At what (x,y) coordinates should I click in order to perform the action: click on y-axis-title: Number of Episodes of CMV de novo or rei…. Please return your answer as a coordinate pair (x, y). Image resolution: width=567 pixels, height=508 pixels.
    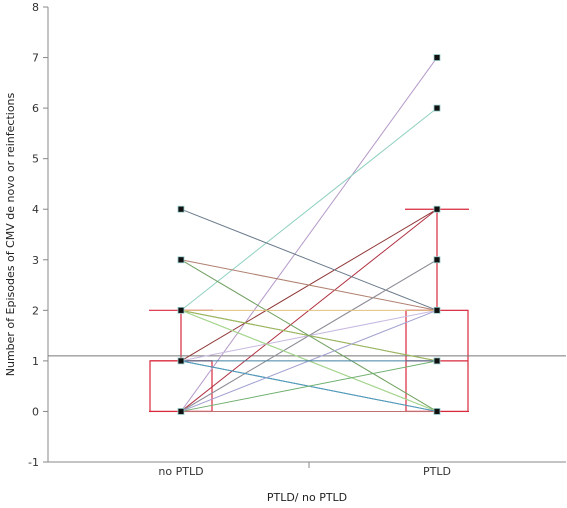
    Looking at the image, I should click on (10, 234).